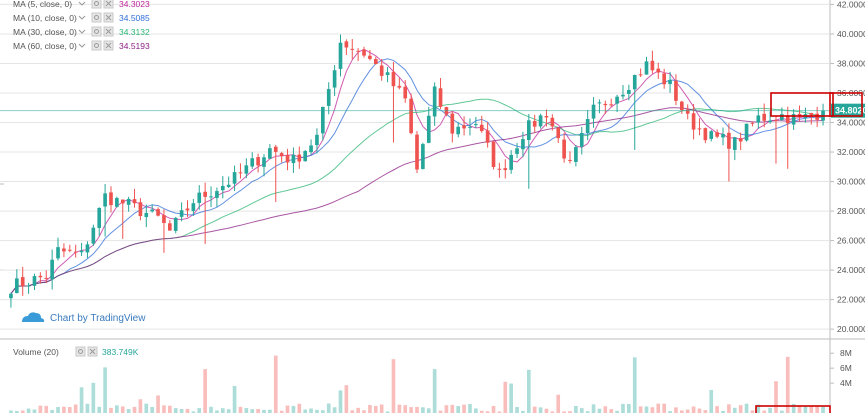 This screenshot has width=865, height=418. I want to click on tradingview-watermark: Chart by TradingView, so click(84, 318).